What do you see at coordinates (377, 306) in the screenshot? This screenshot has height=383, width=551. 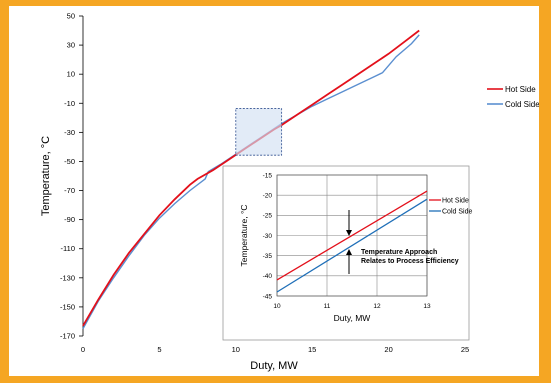 I see `inset-x-tick-label: 12` at bounding box center [377, 306].